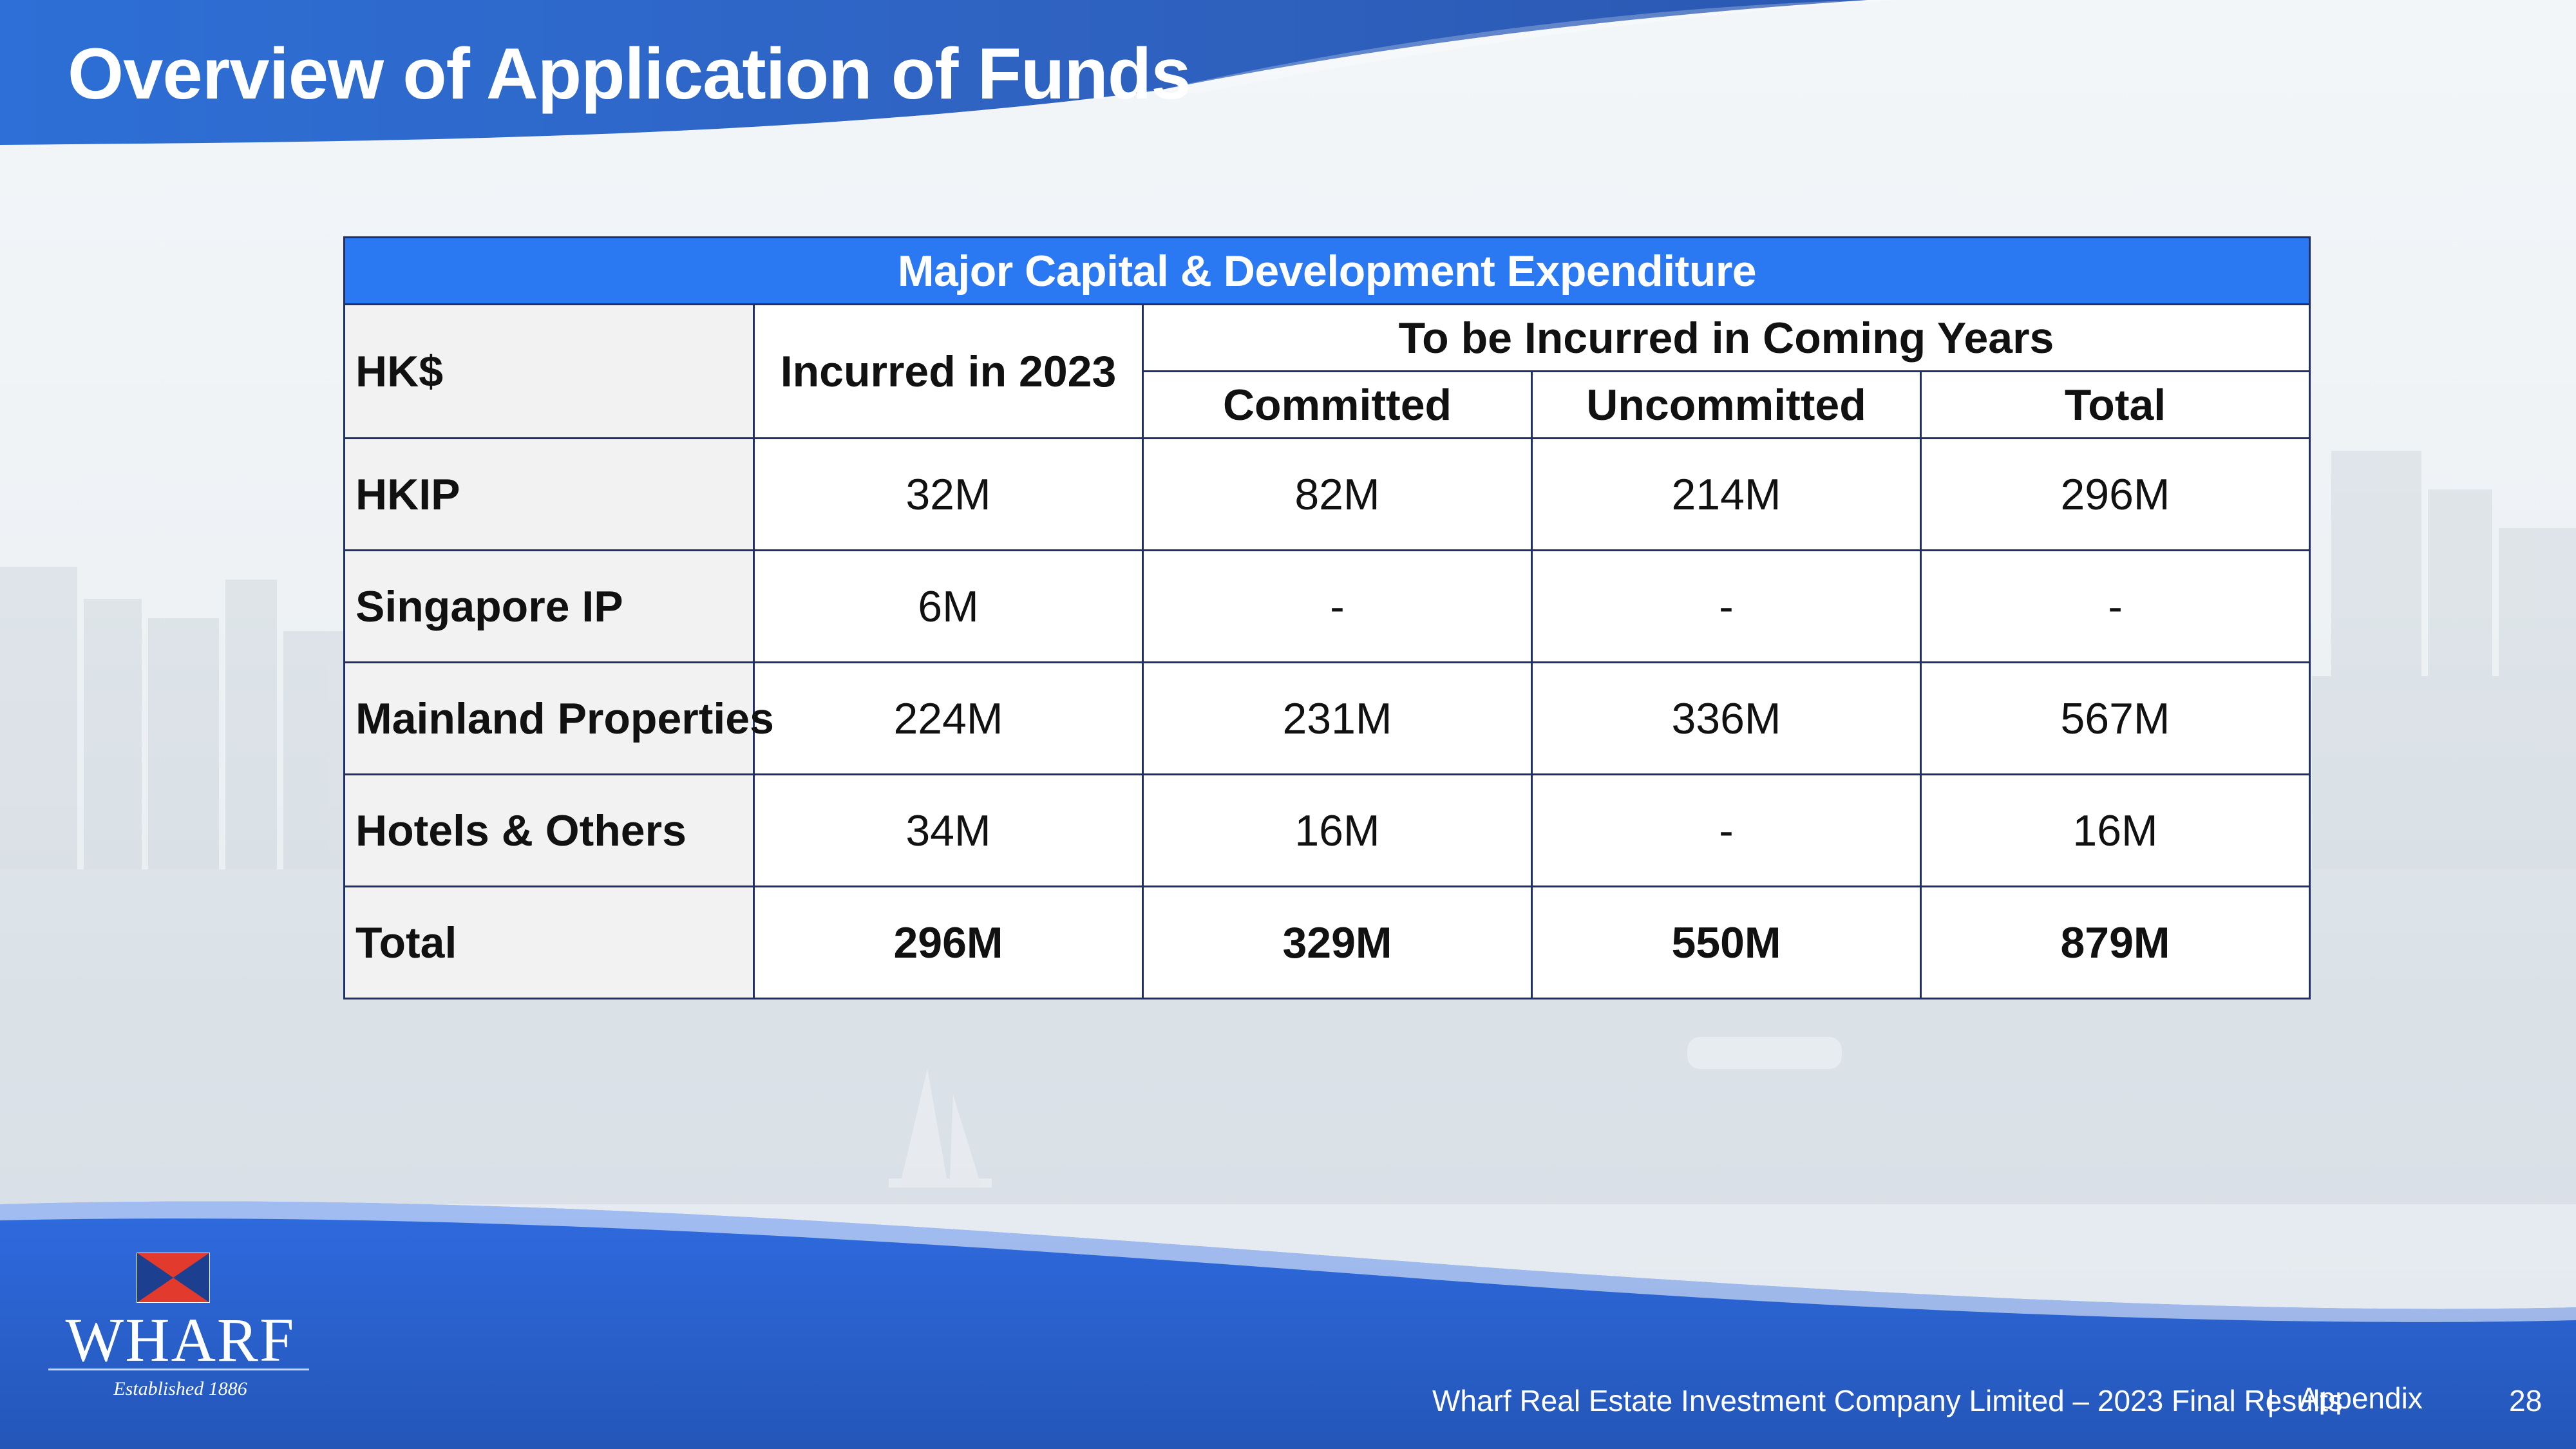 Image resolution: width=2576 pixels, height=1449 pixels. I want to click on cell-uncommitted: 336M, so click(1727, 718).